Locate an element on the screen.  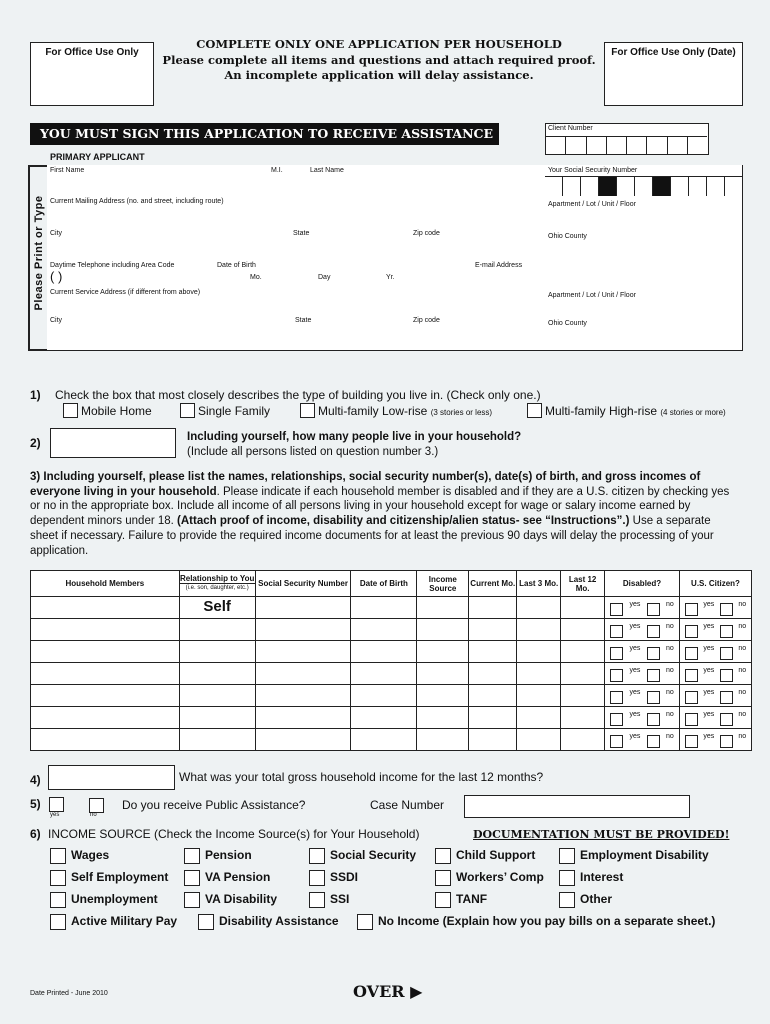
active-military-pay-checkbox is located at coordinates (58, 922).